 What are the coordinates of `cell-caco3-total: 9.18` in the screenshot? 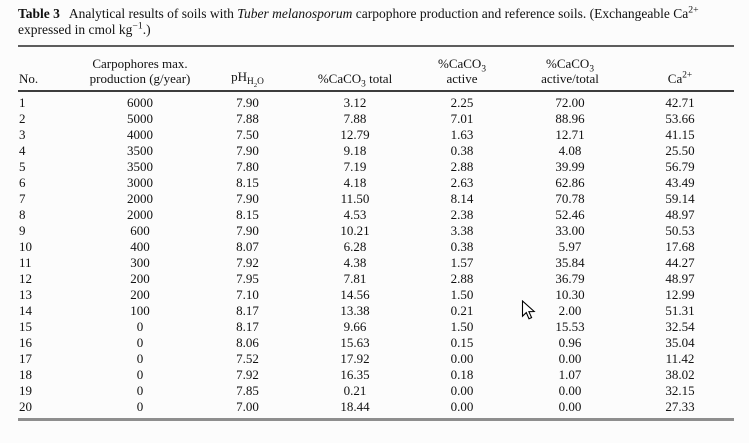 It's located at (355, 150).